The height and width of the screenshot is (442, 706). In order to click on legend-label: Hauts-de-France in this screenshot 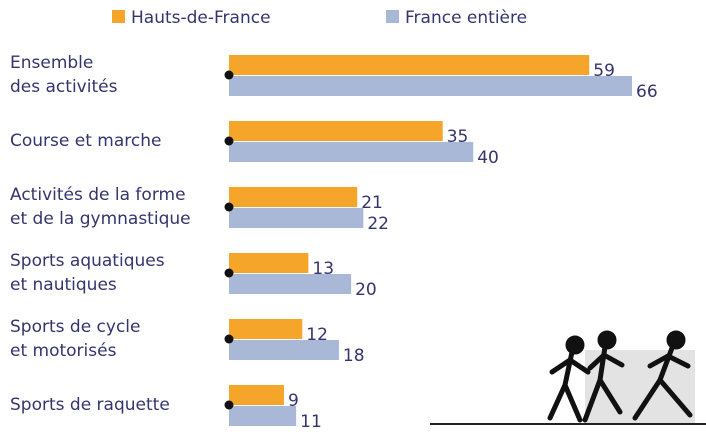, I will do `click(201, 18)`.